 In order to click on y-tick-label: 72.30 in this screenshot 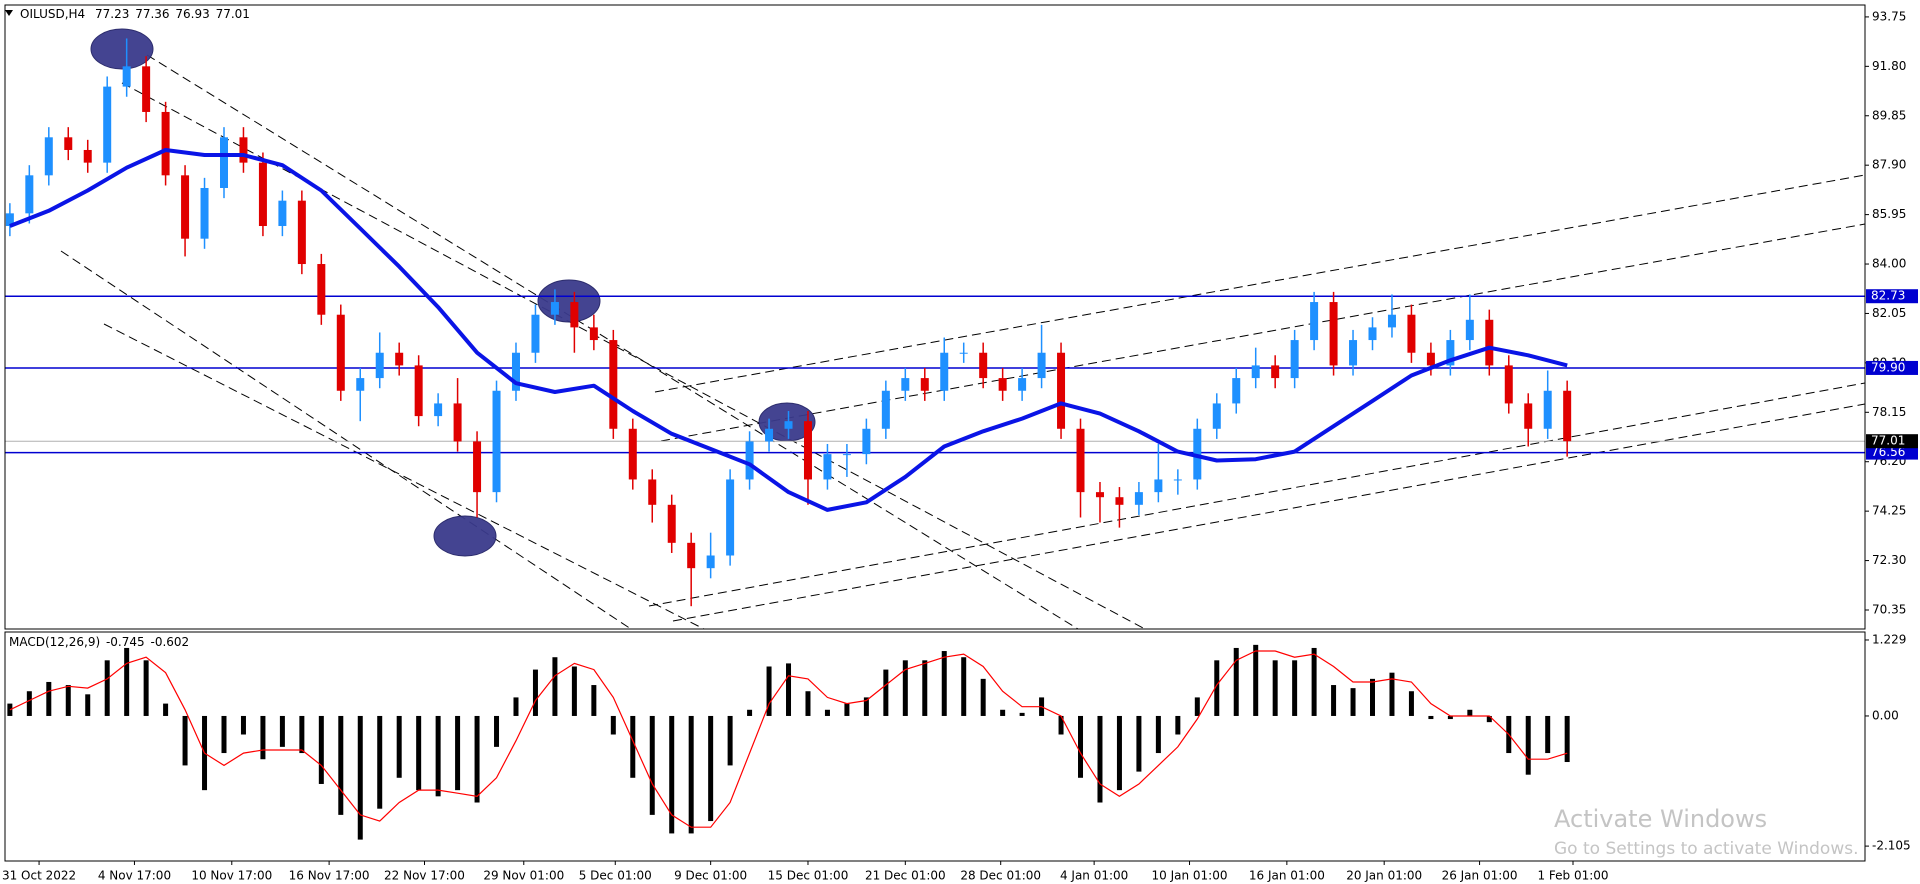, I will do `click(1889, 560)`.